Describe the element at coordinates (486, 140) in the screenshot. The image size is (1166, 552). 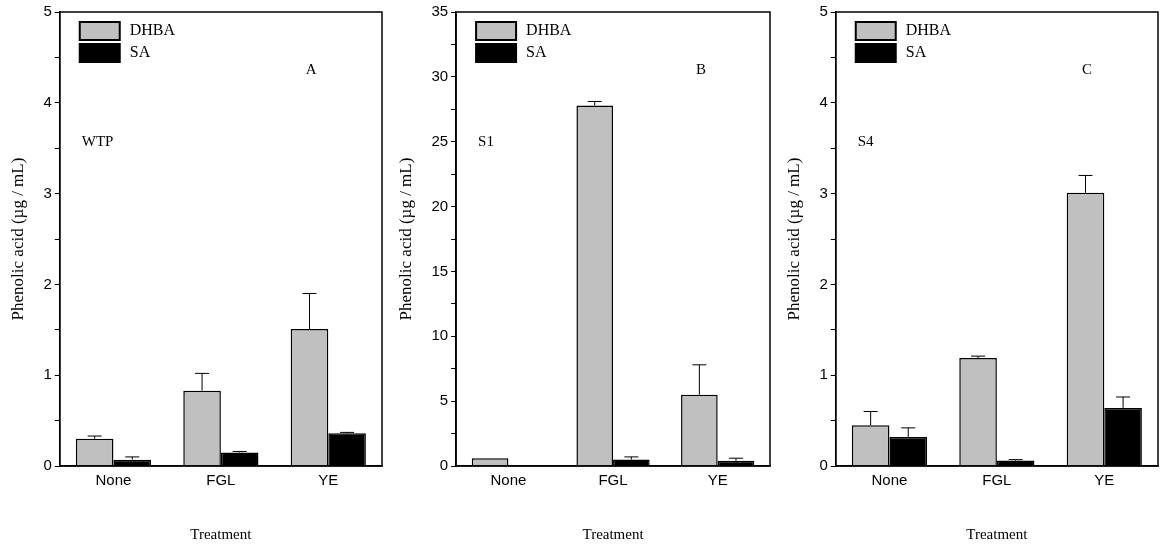
I see `annotation: S1` at that location.